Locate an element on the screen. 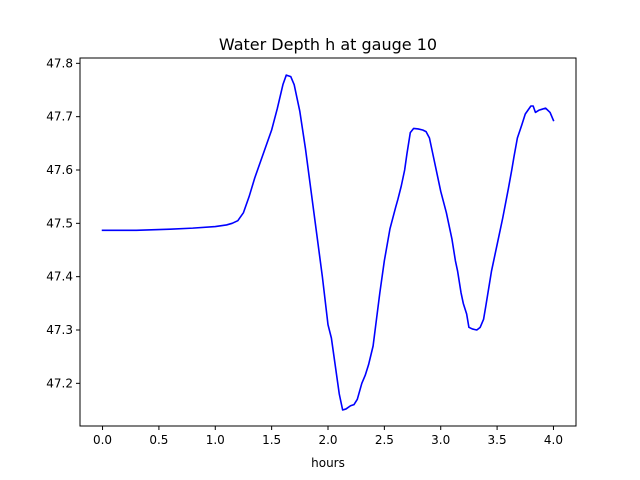 Image resolution: width=640 pixels, height=480 pixels. x-tick-label: 2.5 is located at coordinates (384, 440).